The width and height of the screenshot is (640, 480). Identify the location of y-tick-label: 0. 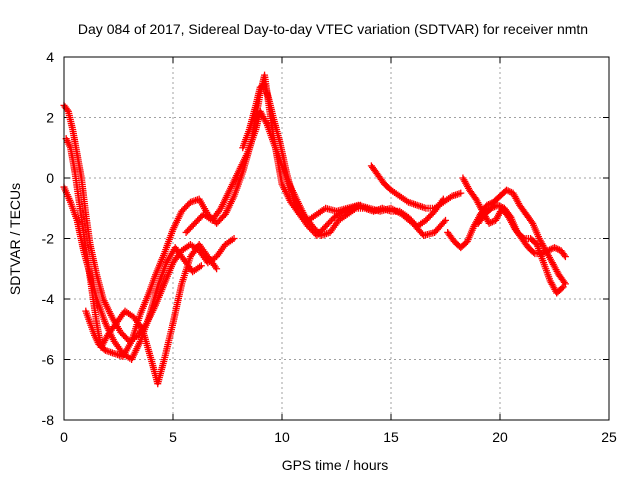
(50, 178).